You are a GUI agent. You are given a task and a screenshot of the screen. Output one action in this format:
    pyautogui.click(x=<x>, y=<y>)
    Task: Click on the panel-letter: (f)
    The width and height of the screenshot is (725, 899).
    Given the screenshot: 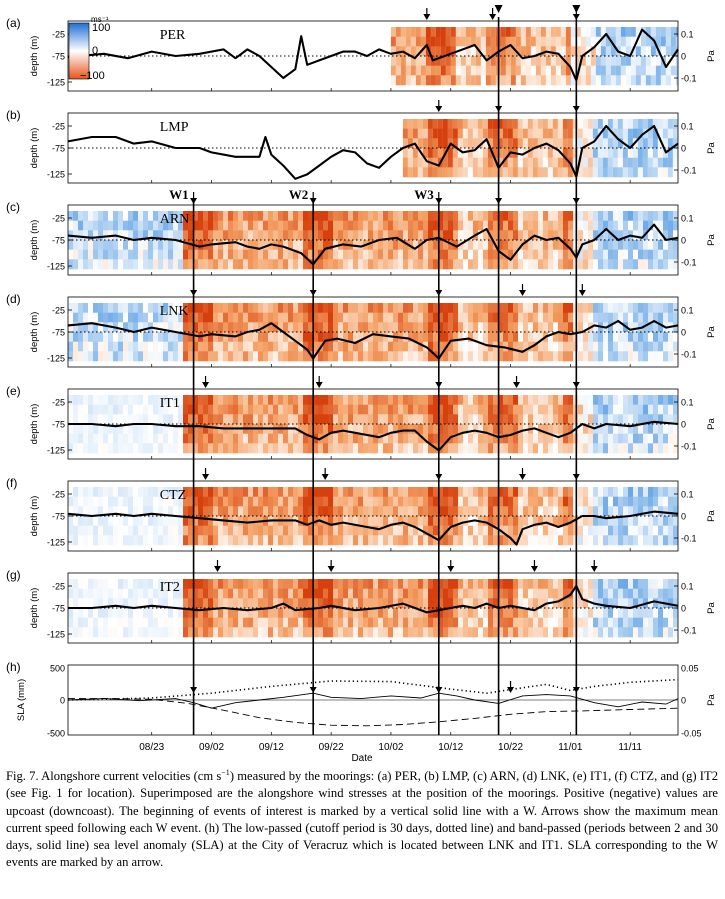 What is the action you would take?
    pyautogui.click(x=11, y=483)
    